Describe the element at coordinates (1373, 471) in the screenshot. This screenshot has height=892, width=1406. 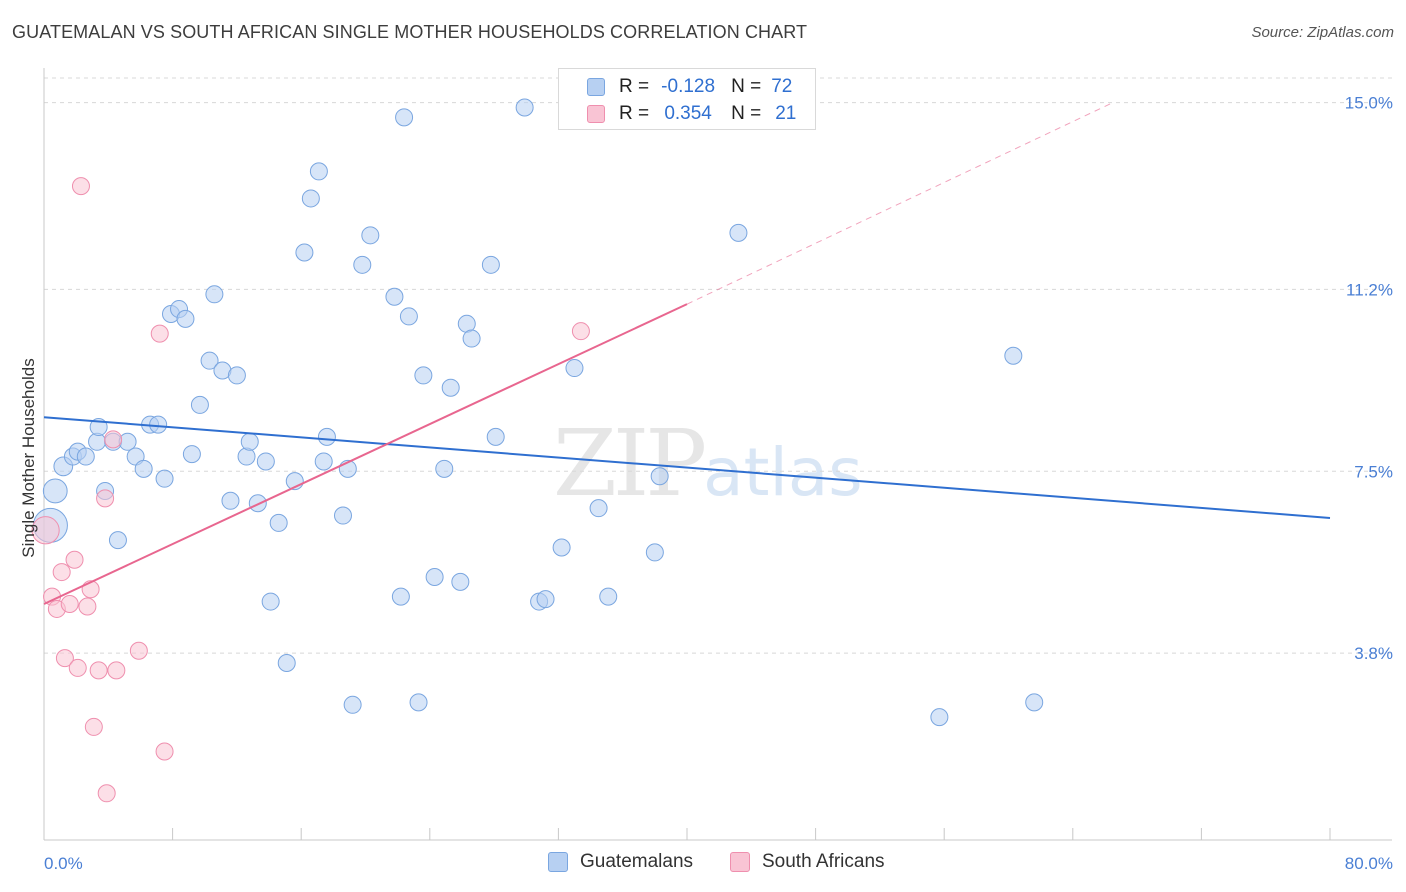
I see `y-tick-label: 7.5%` at that location.